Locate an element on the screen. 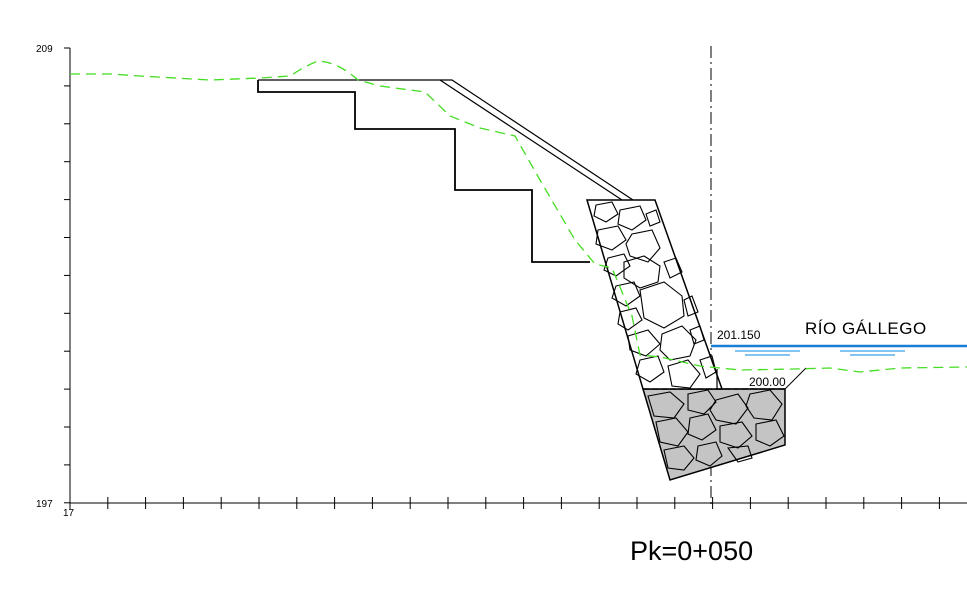 The image size is (967, 593). y-axis-top-label: 209 is located at coordinates (44, 49).